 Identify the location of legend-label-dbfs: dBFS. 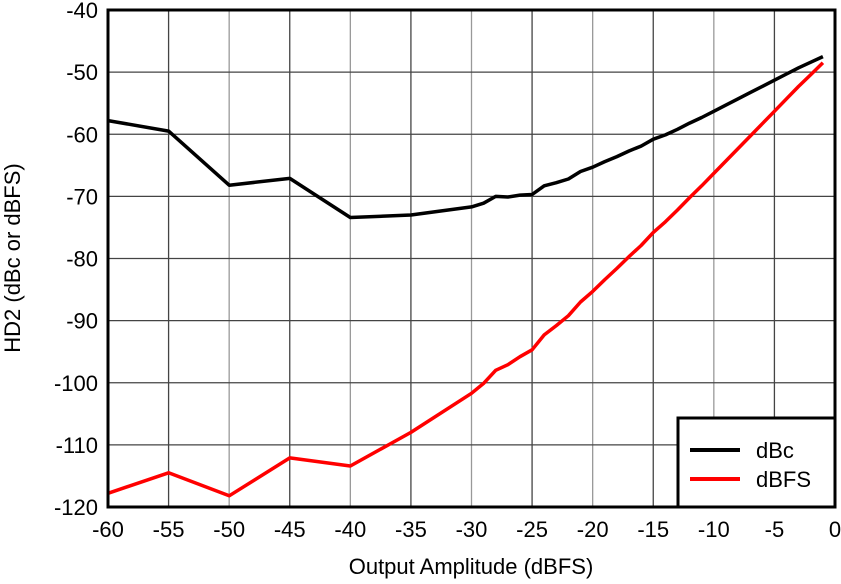
(783, 479).